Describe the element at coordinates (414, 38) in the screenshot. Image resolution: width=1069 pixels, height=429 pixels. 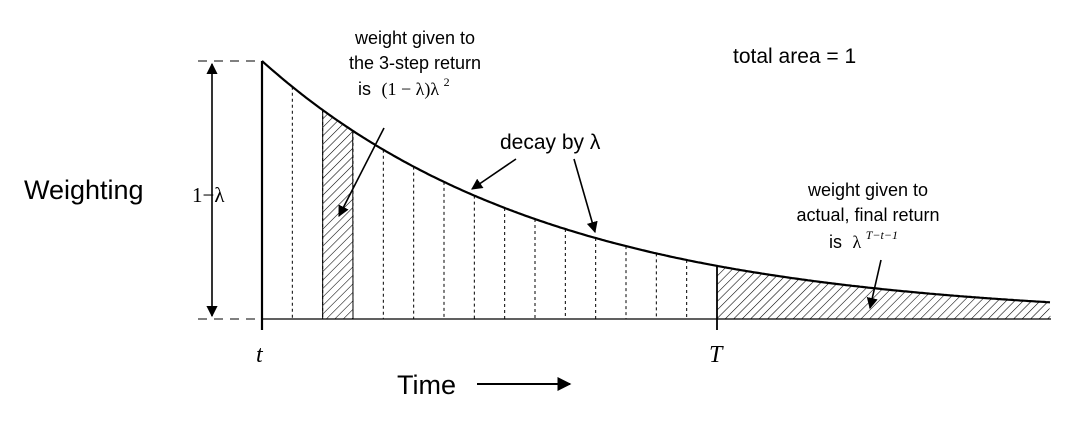
I see `step3-note-line1: weight given to` at that location.